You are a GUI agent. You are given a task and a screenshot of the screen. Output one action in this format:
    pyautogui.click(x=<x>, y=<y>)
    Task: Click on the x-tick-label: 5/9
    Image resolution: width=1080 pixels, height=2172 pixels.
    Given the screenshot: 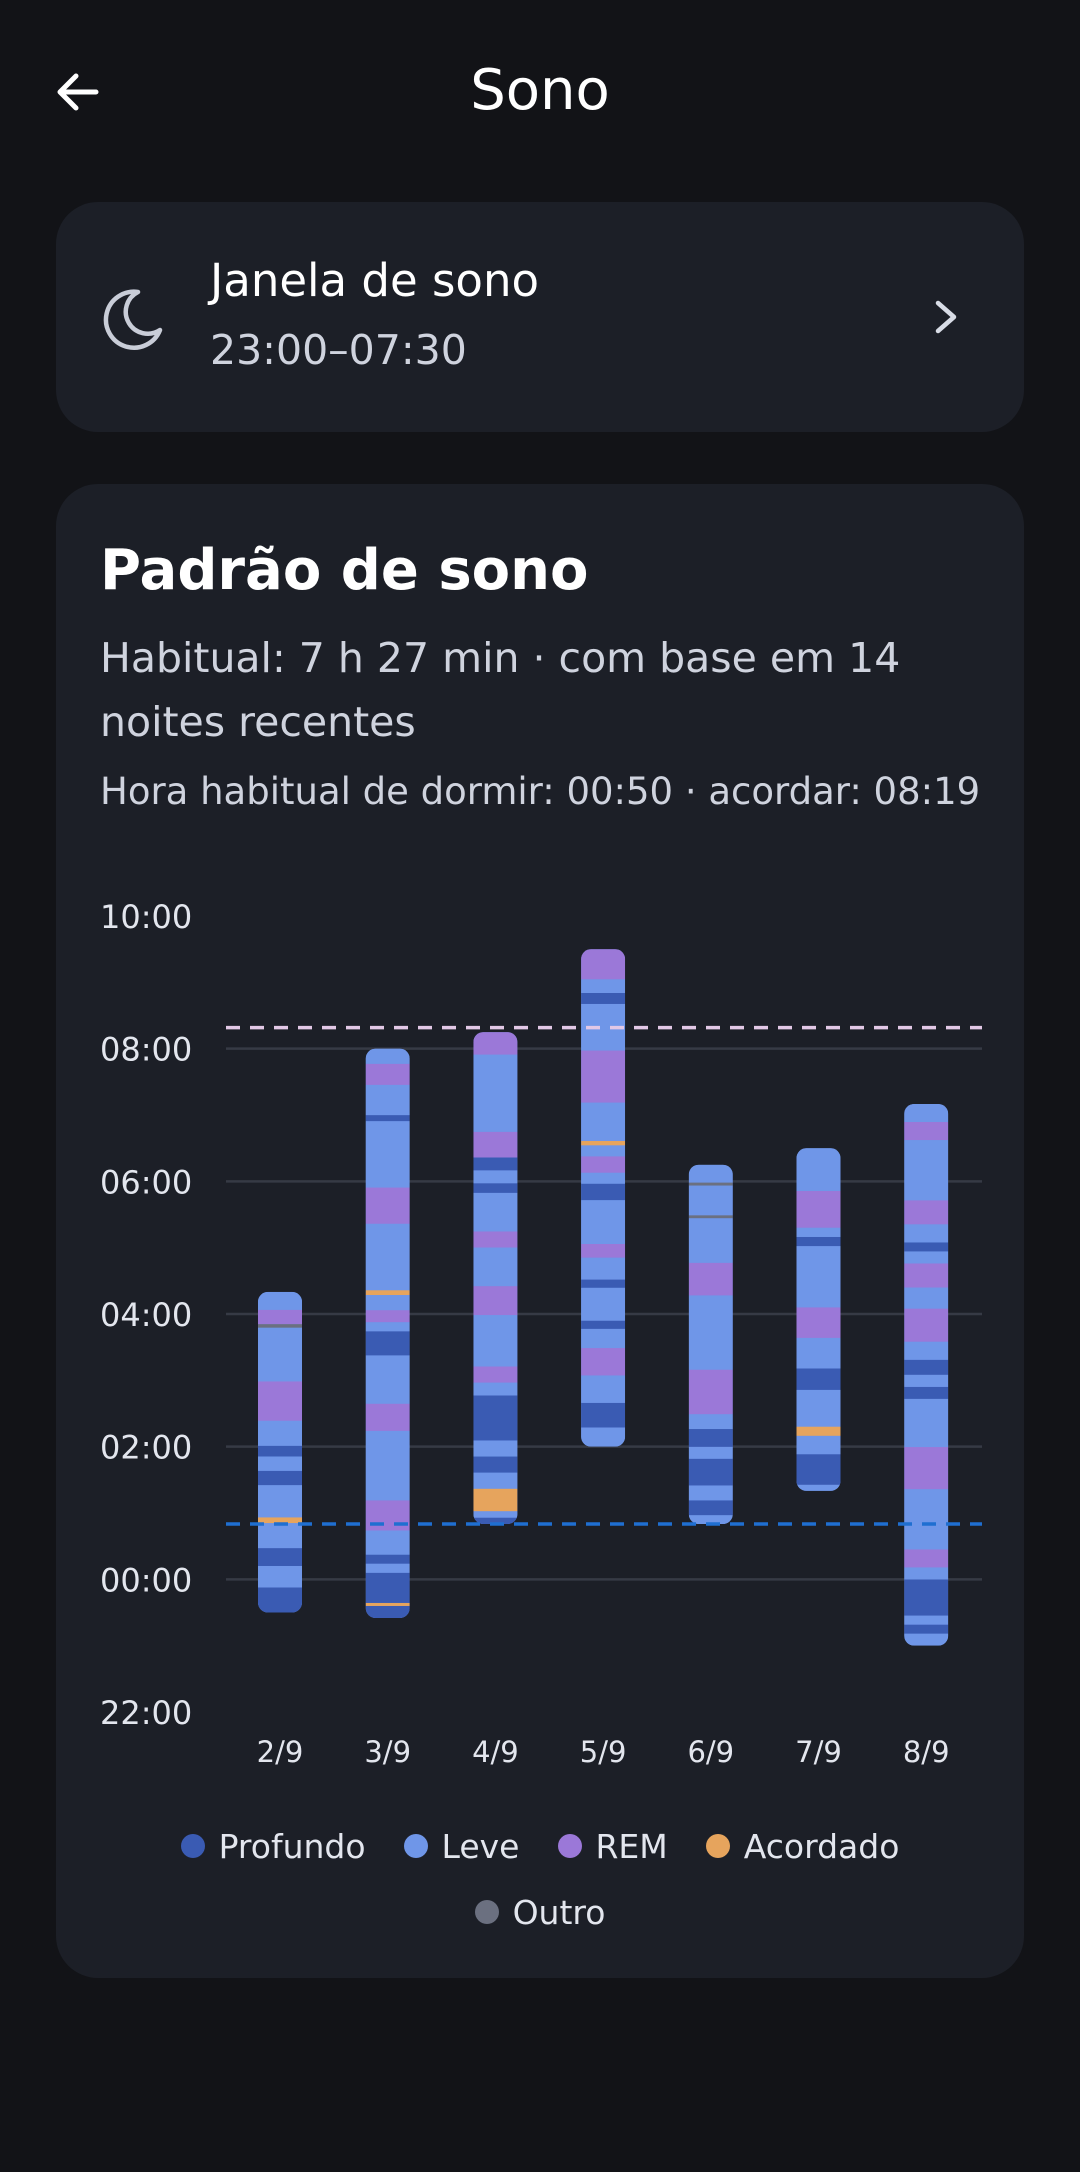 What is the action you would take?
    pyautogui.click(x=603, y=1752)
    